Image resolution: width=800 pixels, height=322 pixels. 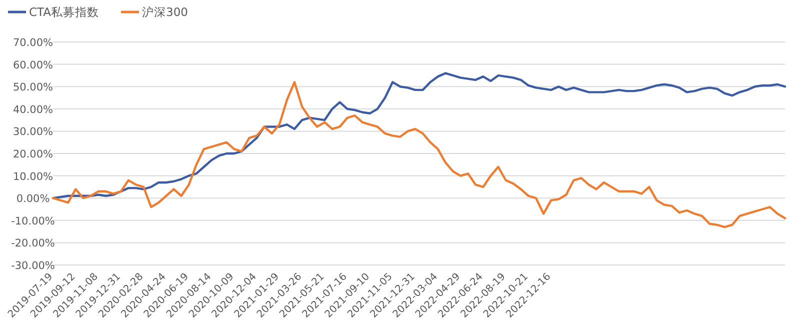 I want to click on y-tick-label: 60.00%, so click(x=33, y=65).